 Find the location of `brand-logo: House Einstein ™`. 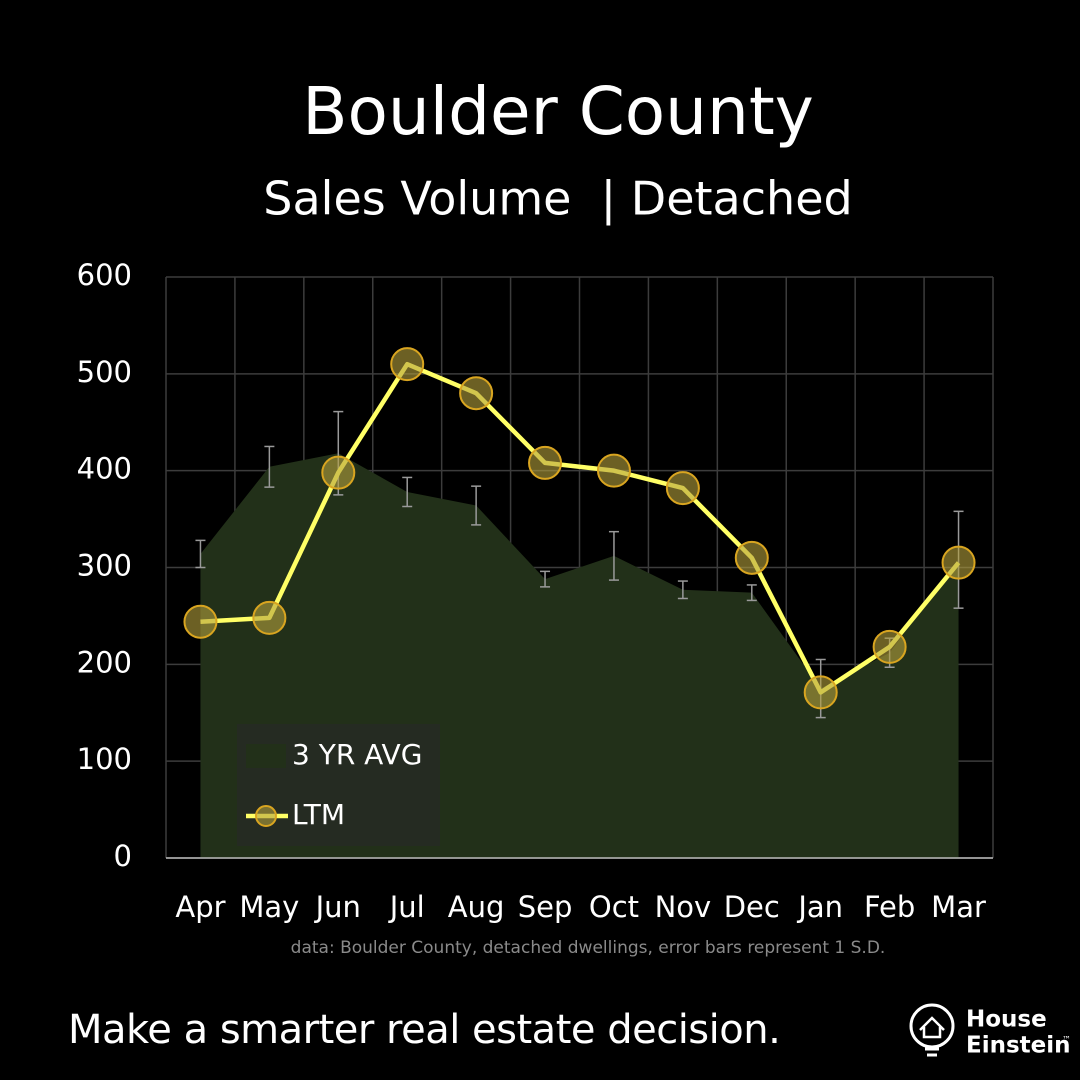

brand-logo: House Einstein ™ is located at coordinates (990, 1031).